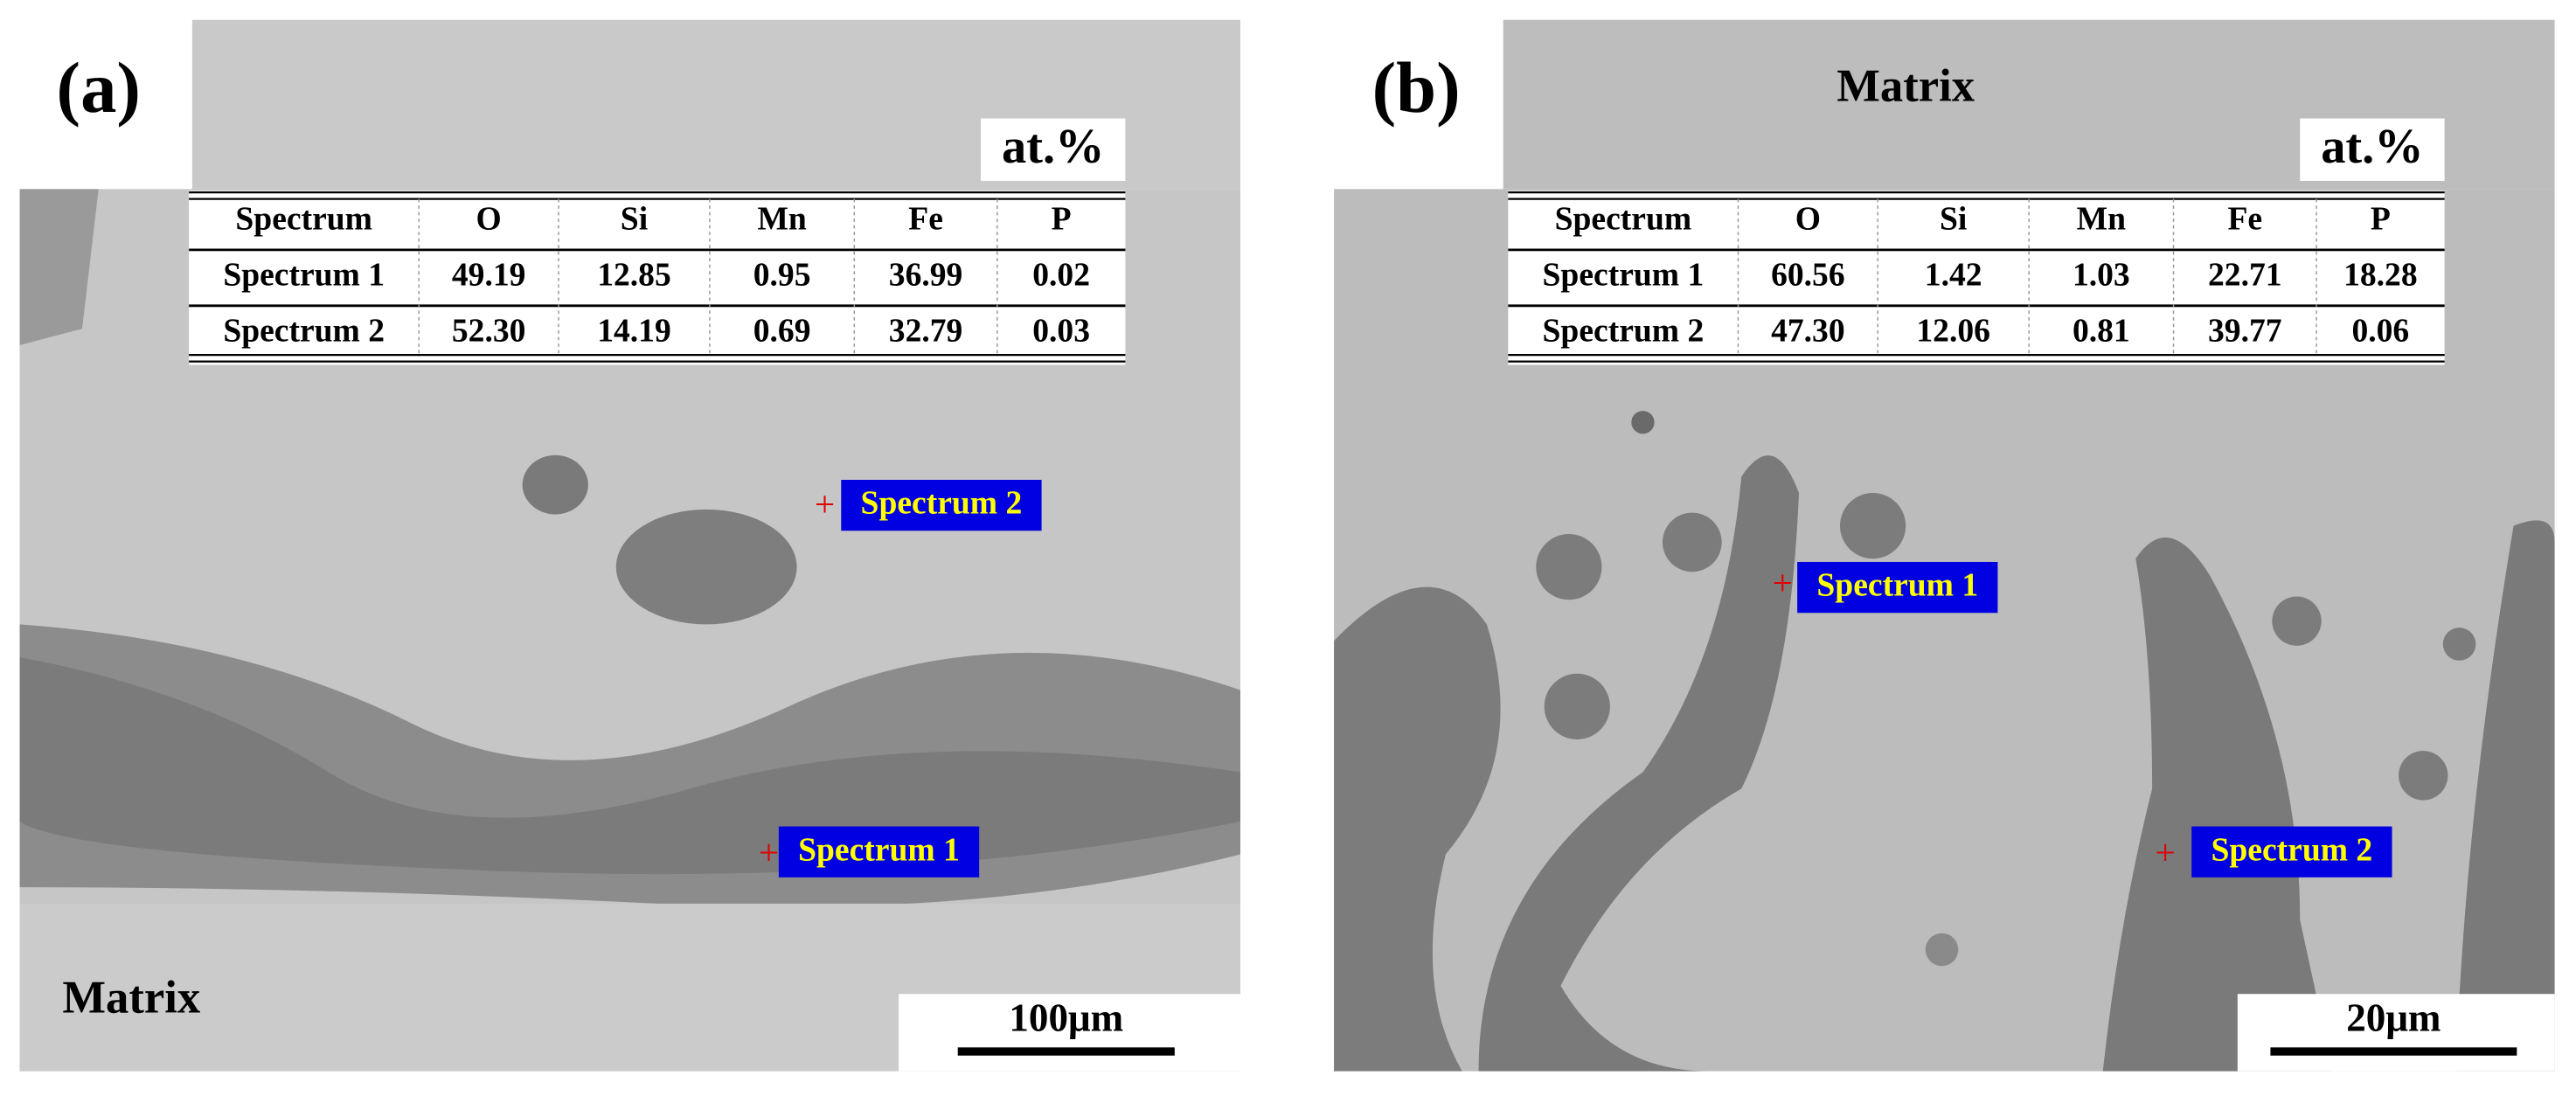  I want to click on table-cell: 32.79, so click(926, 331).